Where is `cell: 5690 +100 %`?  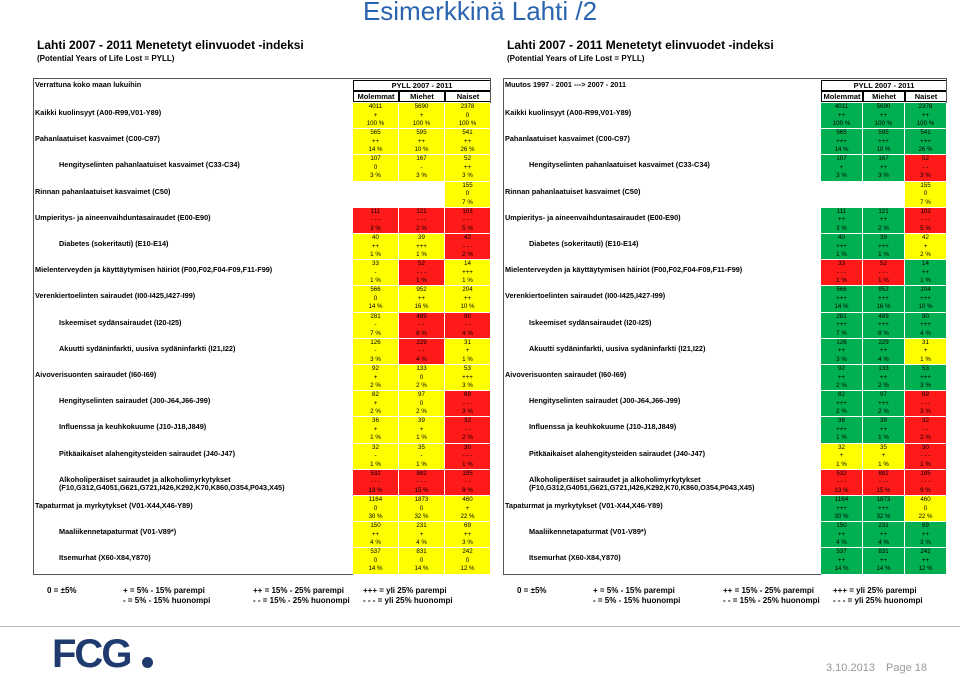
cell: 5690 +100 % is located at coordinates (422, 116).